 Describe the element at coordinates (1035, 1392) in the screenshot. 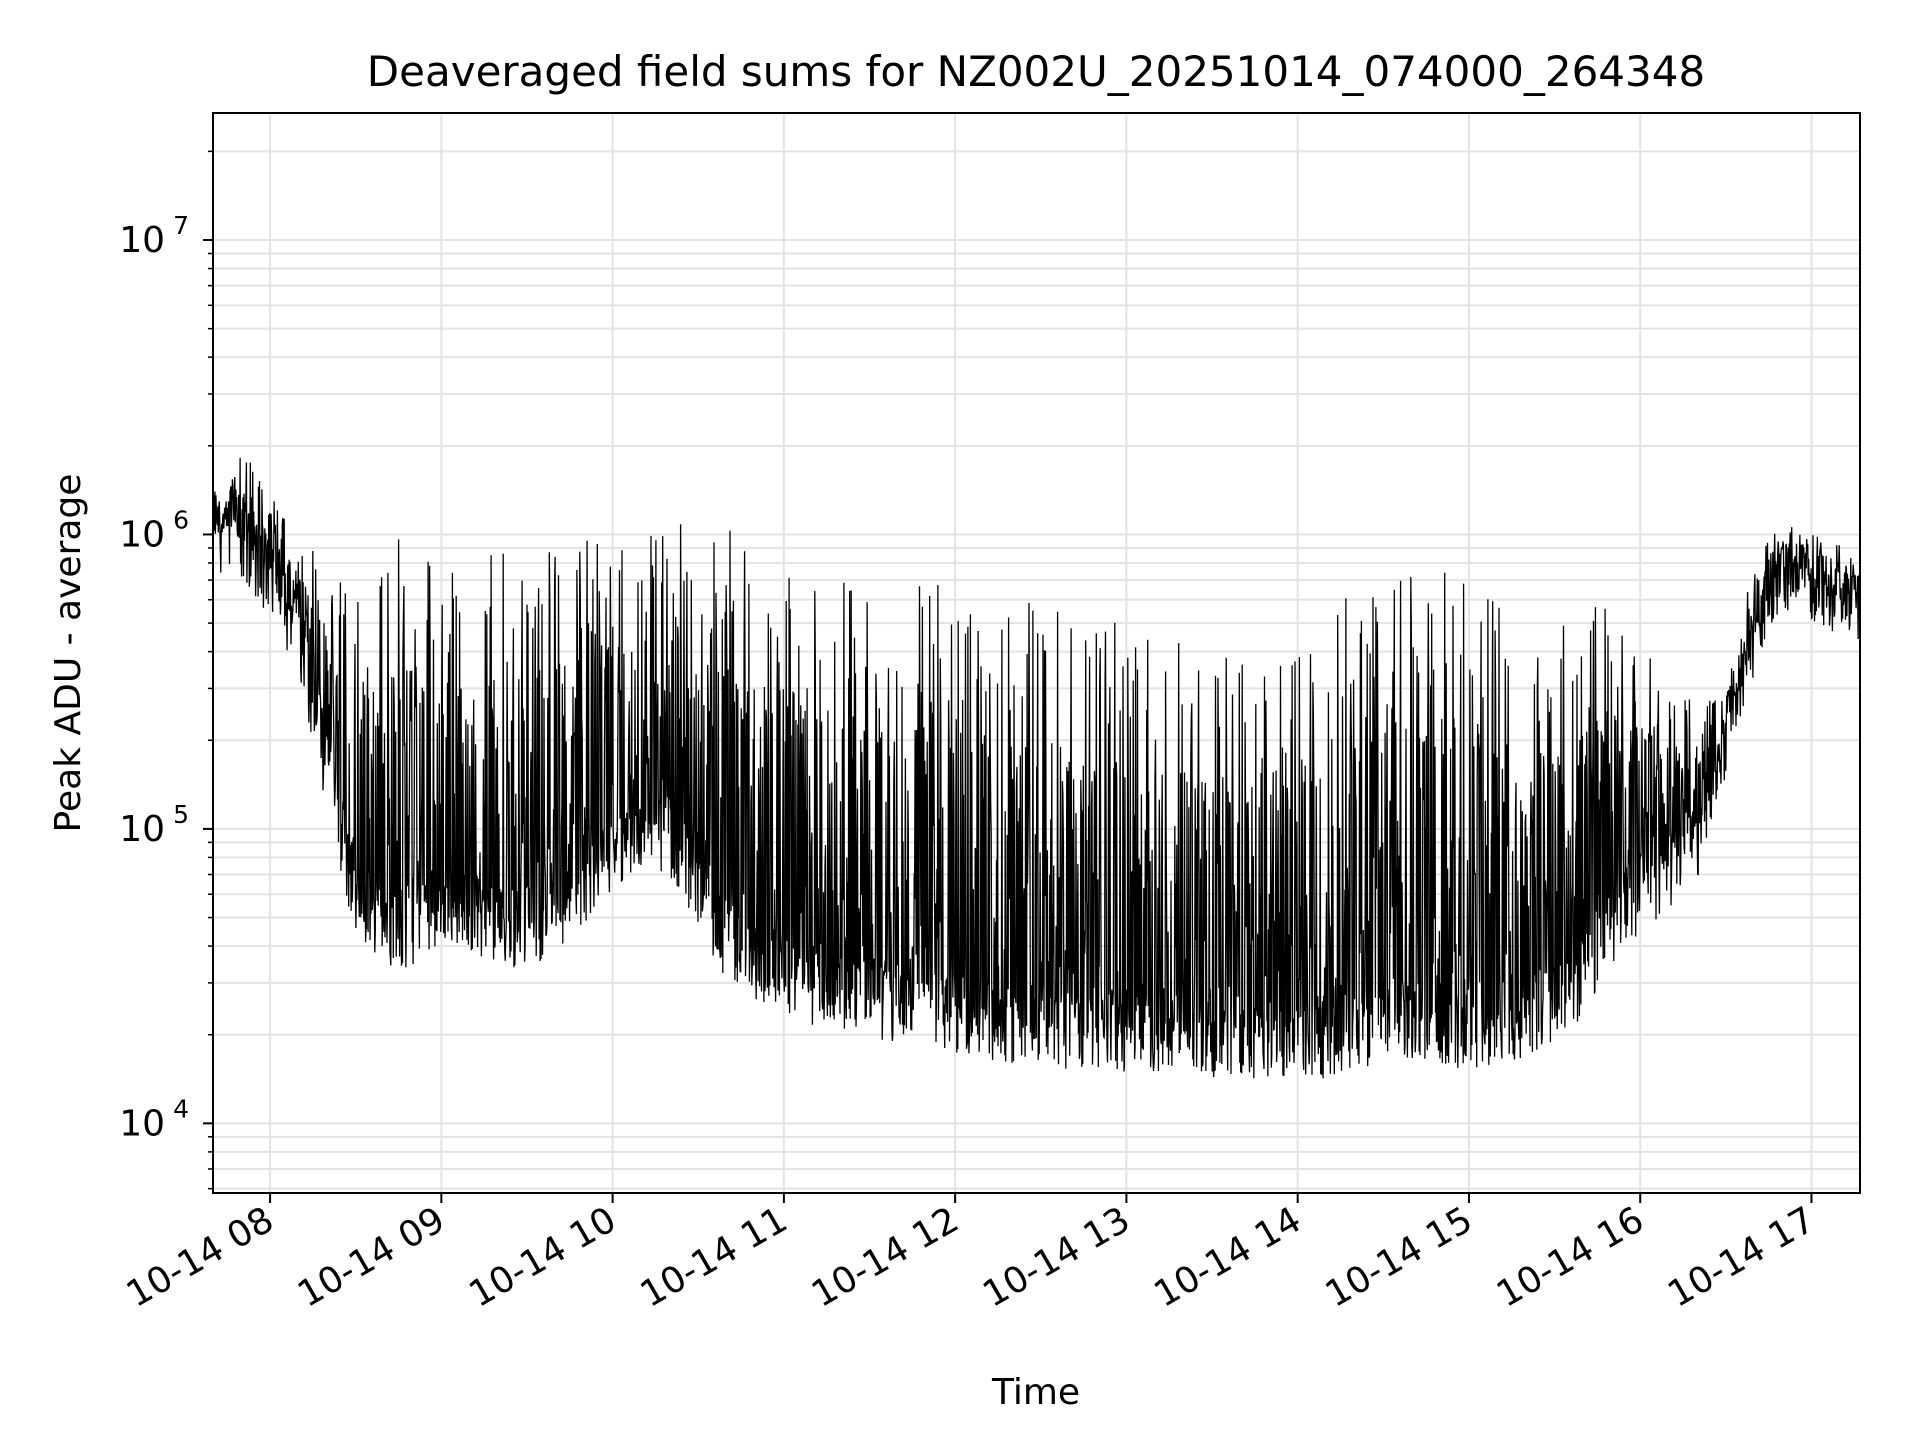

I see `x-axis-label: Time` at that location.